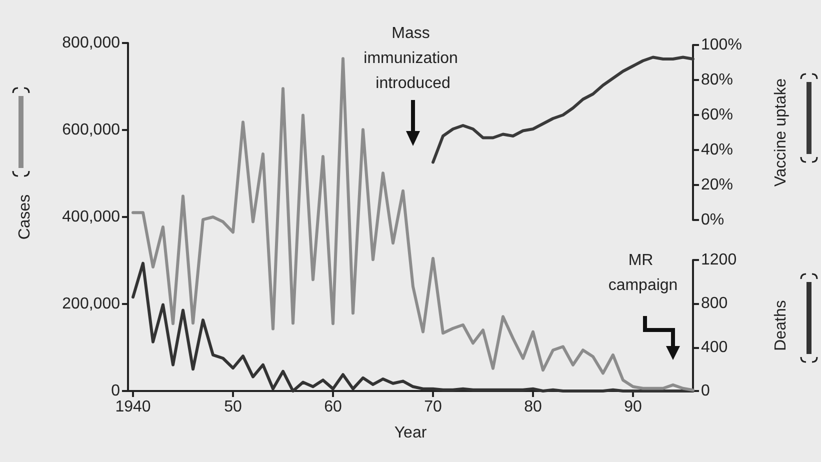 This screenshot has width=821, height=462. Describe the element at coordinates (717, 80) in the screenshot. I see `y2-tick-label: 80%` at that location.